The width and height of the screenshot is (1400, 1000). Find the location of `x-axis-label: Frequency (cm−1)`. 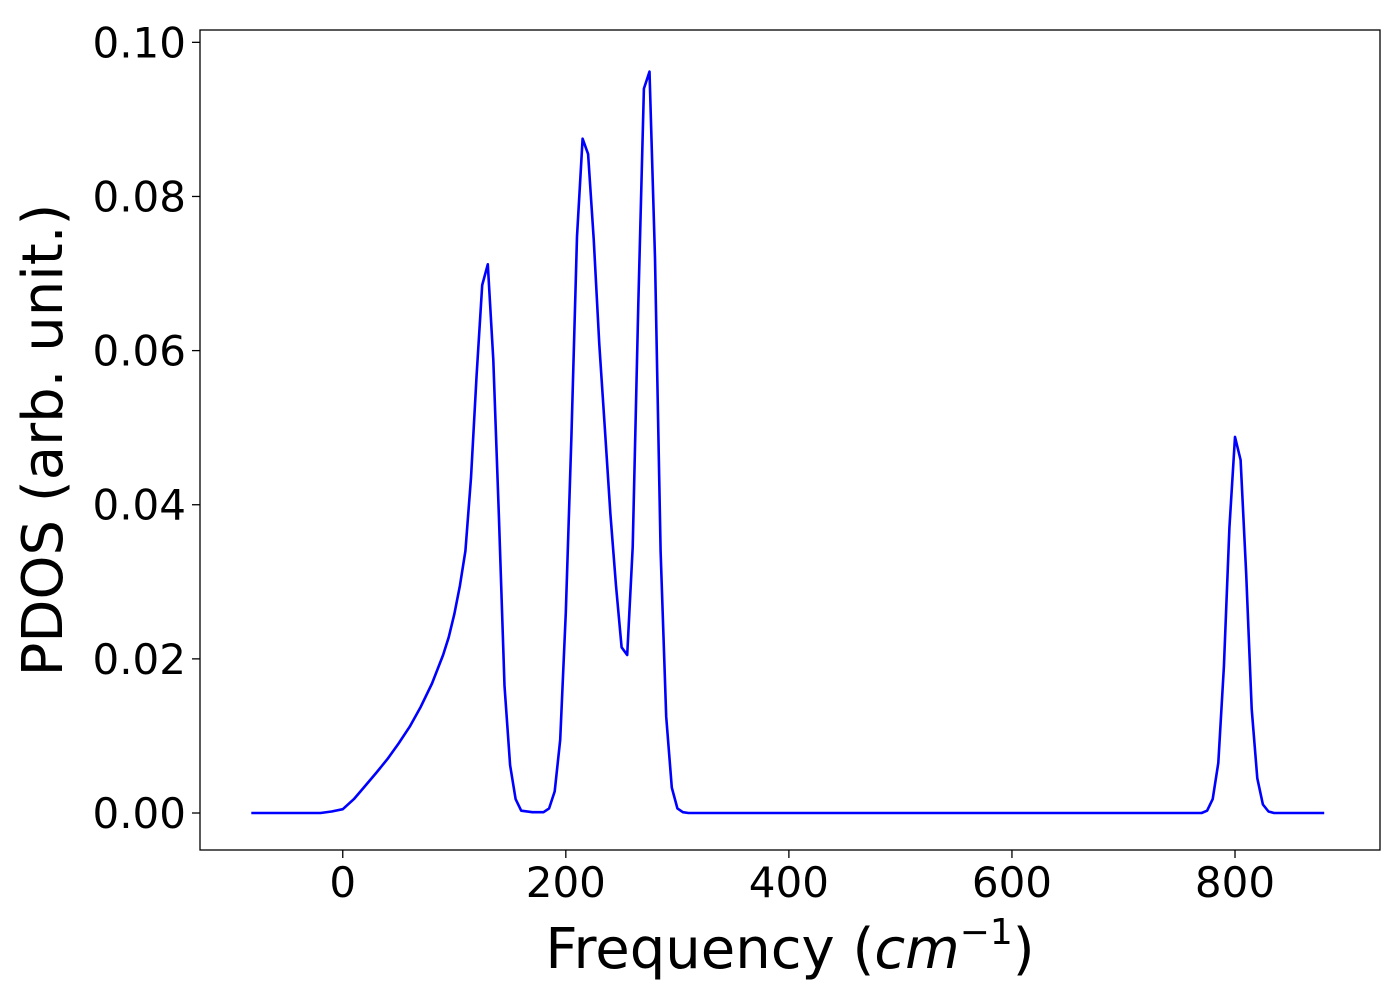

x-axis-label: Frequency (cm−1) is located at coordinates (789, 947).